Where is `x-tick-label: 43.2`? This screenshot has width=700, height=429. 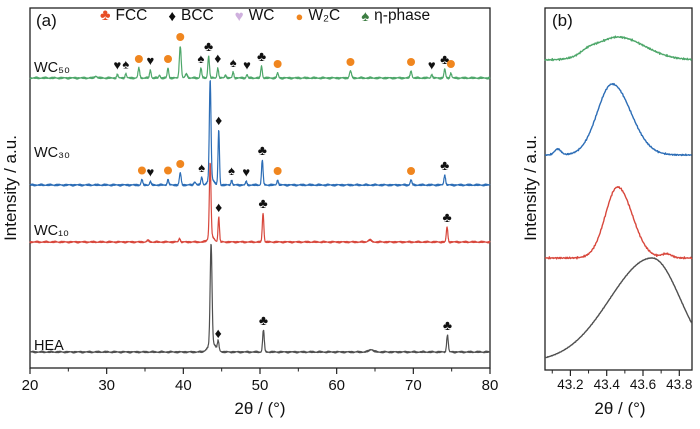 x-tick-label: 43.2 is located at coordinates (570, 384).